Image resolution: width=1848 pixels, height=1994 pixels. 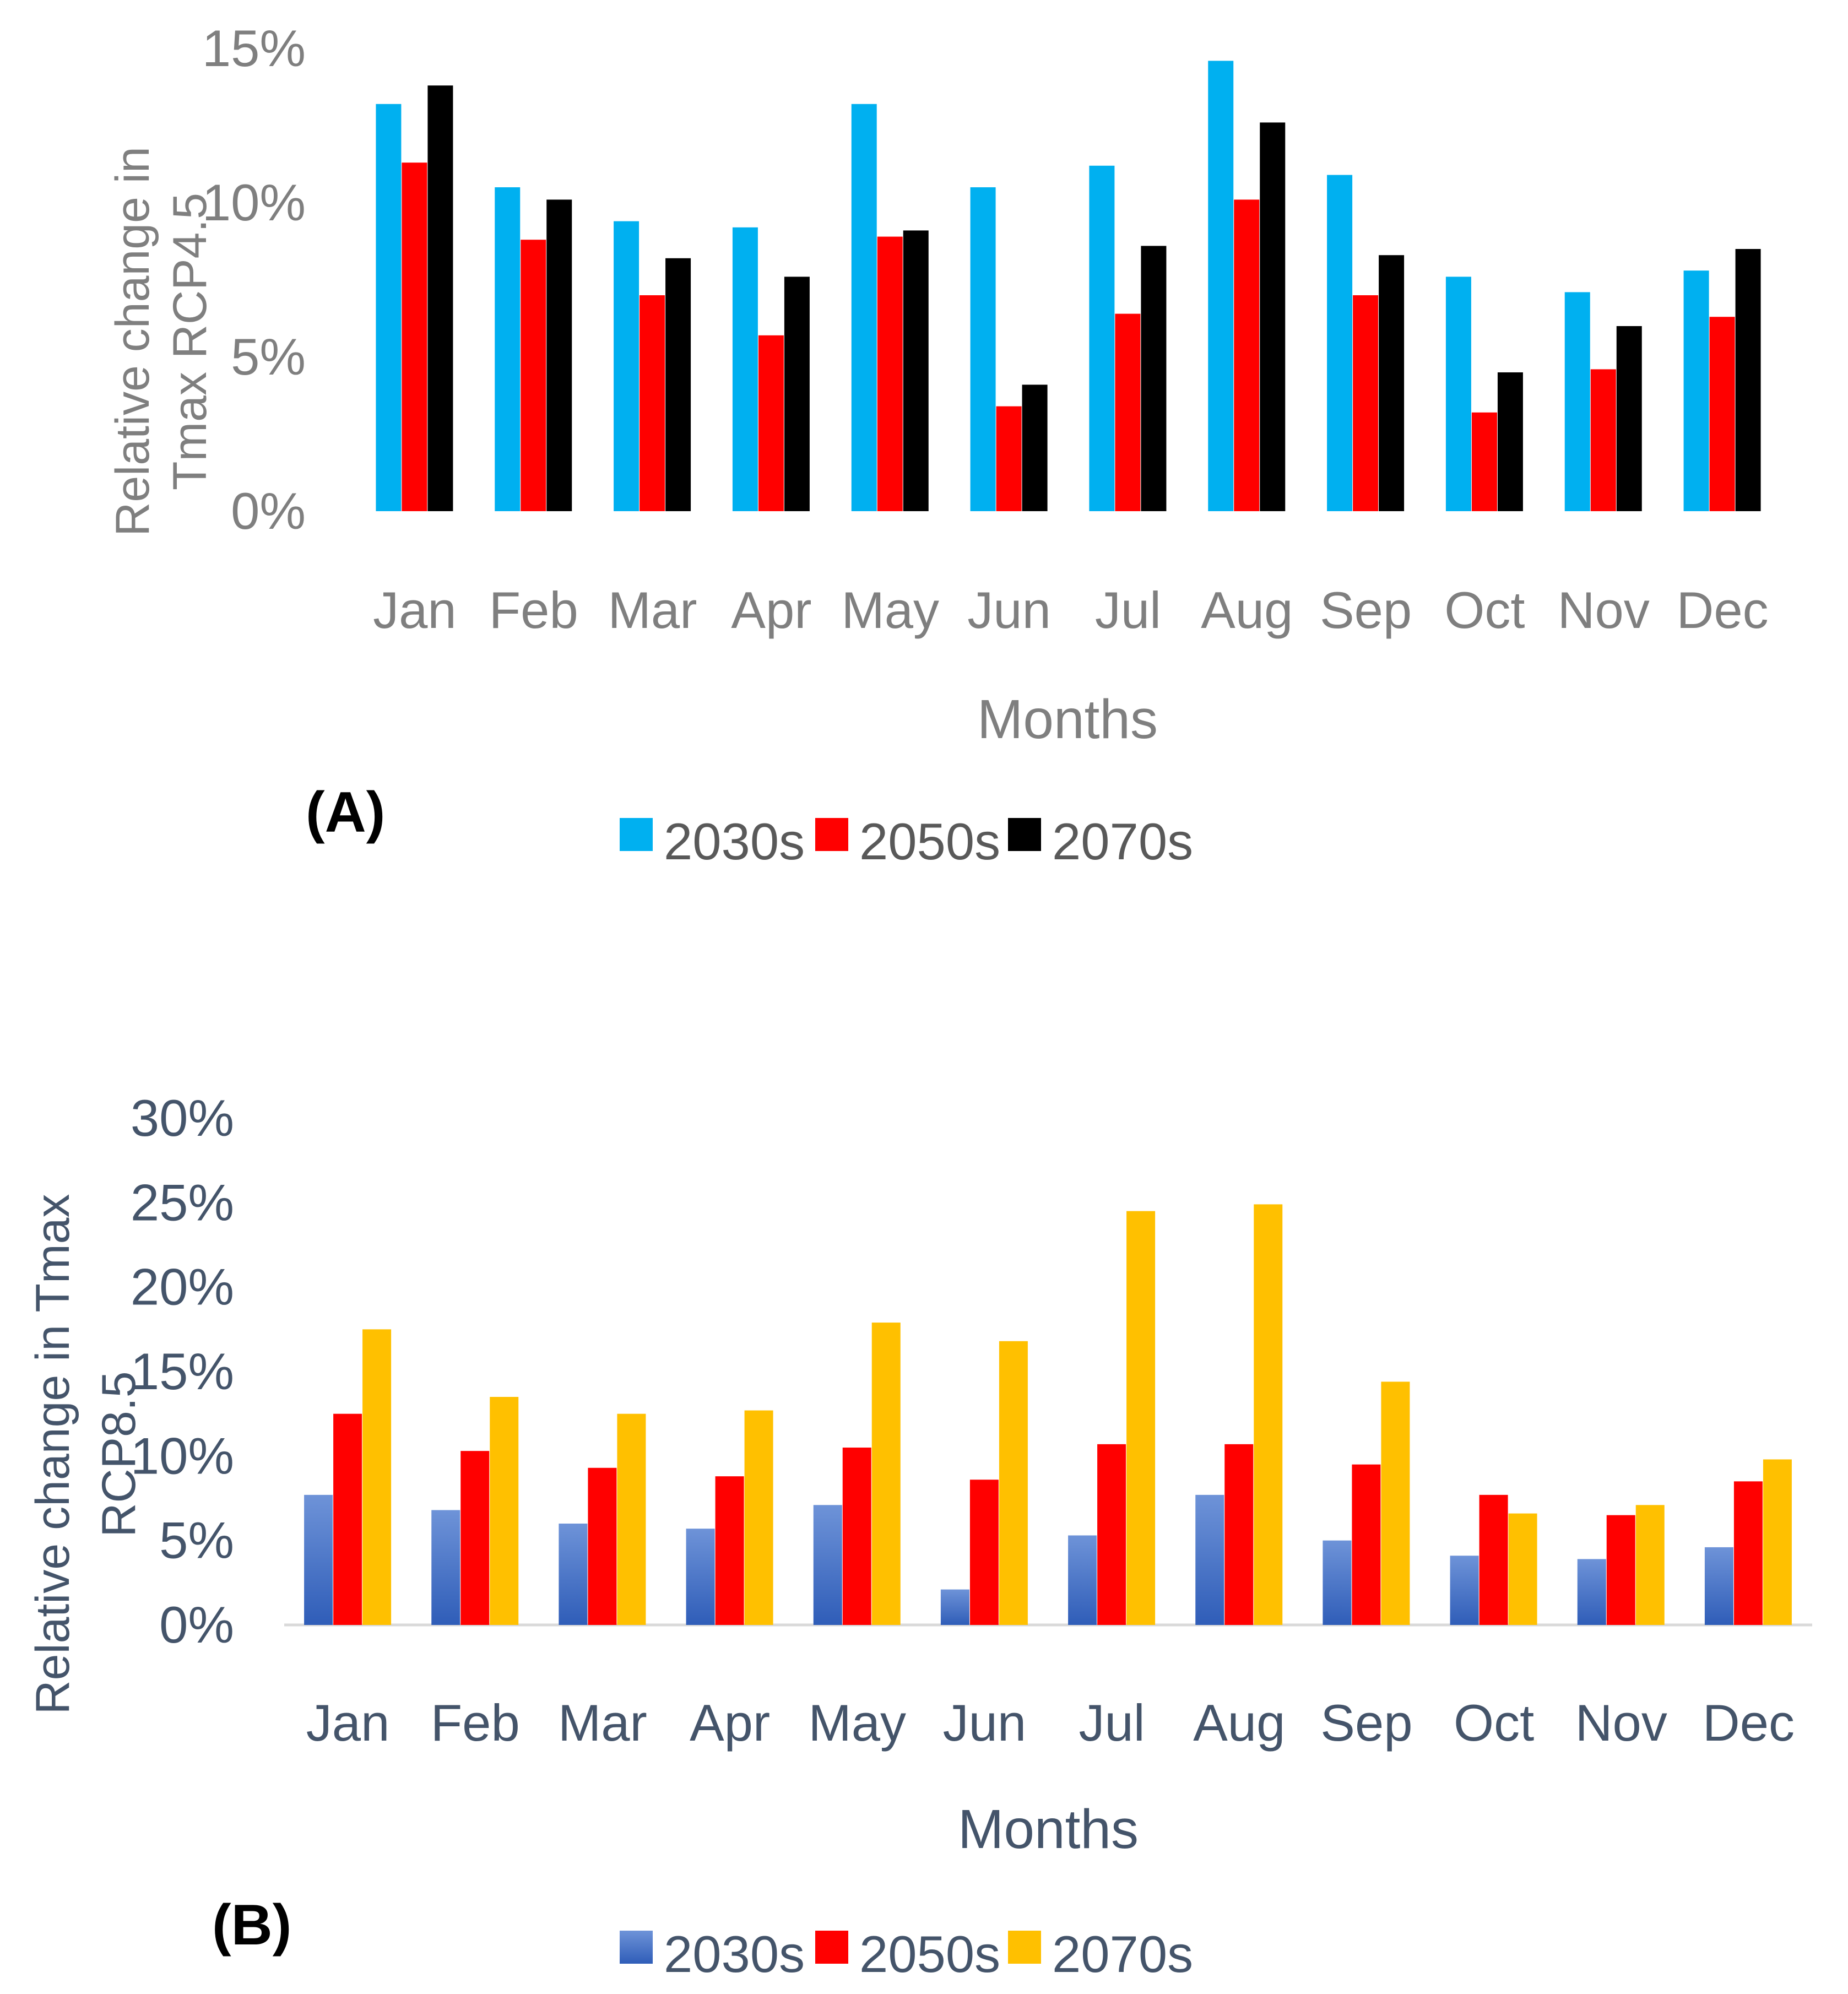 What do you see at coordinates (1510, 441) in the screenshot?
I see `chart-a-bar-oct-2070s` at bounding box center [1510, 441].